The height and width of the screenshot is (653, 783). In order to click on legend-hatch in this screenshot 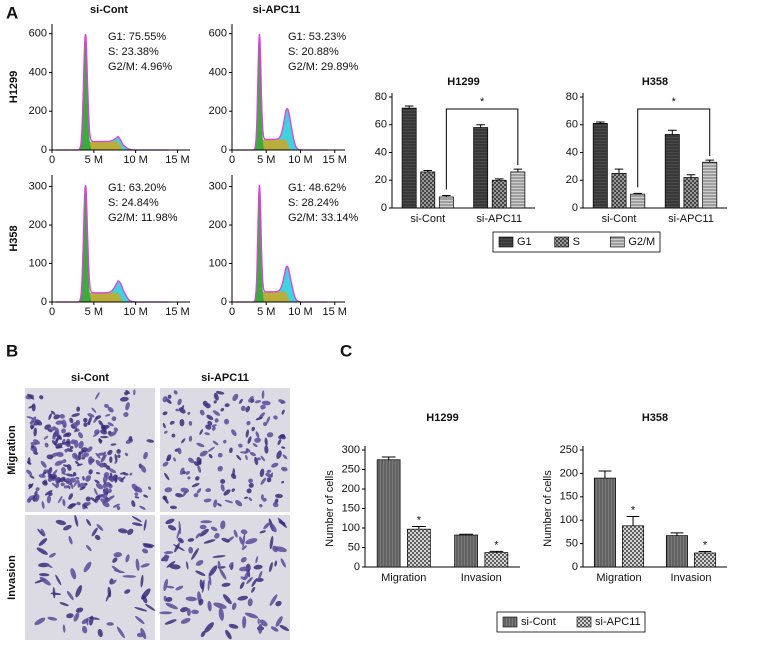, I will do `click(561, 242)`.